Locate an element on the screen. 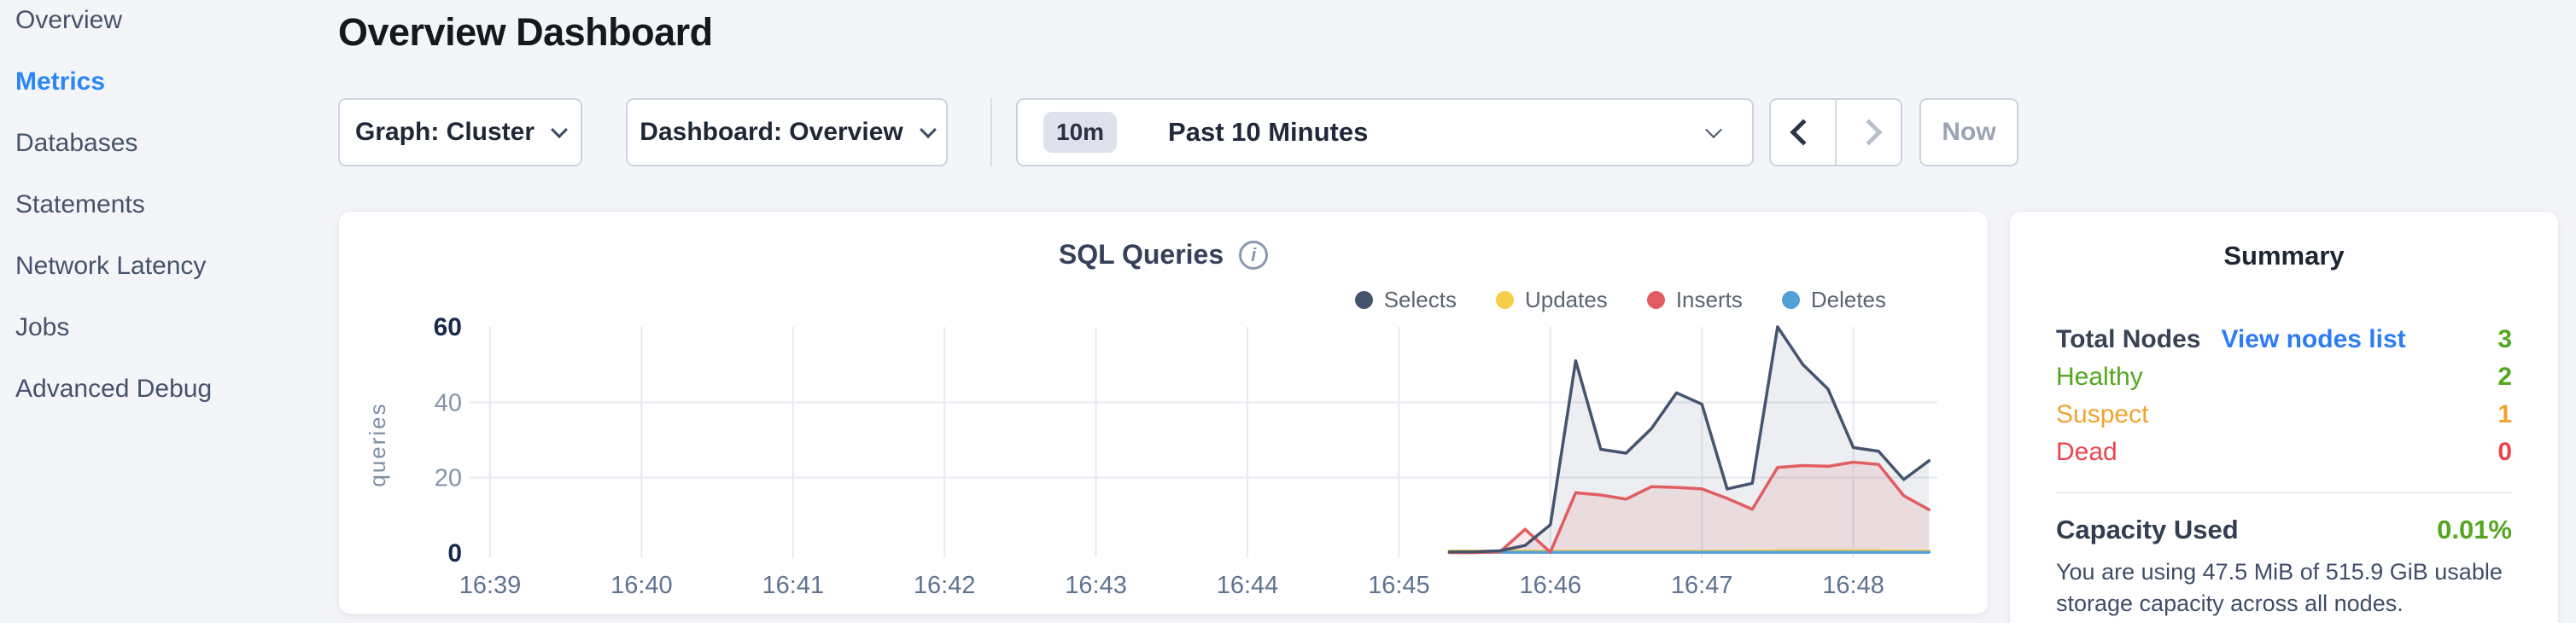 The image size is (2576, 623). chevron-right-icon is located at coordinates (1869, 132).